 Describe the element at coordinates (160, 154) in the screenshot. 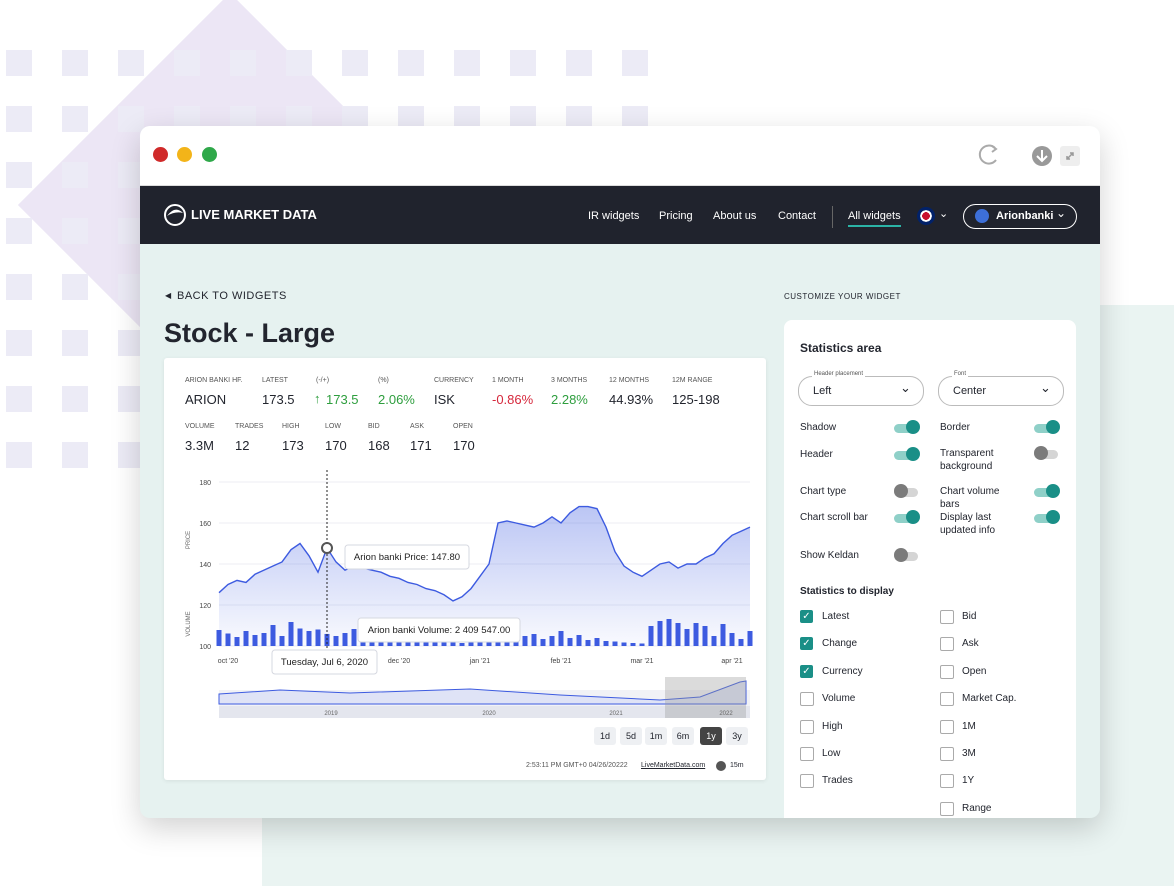

I see `close-dot` at that location.